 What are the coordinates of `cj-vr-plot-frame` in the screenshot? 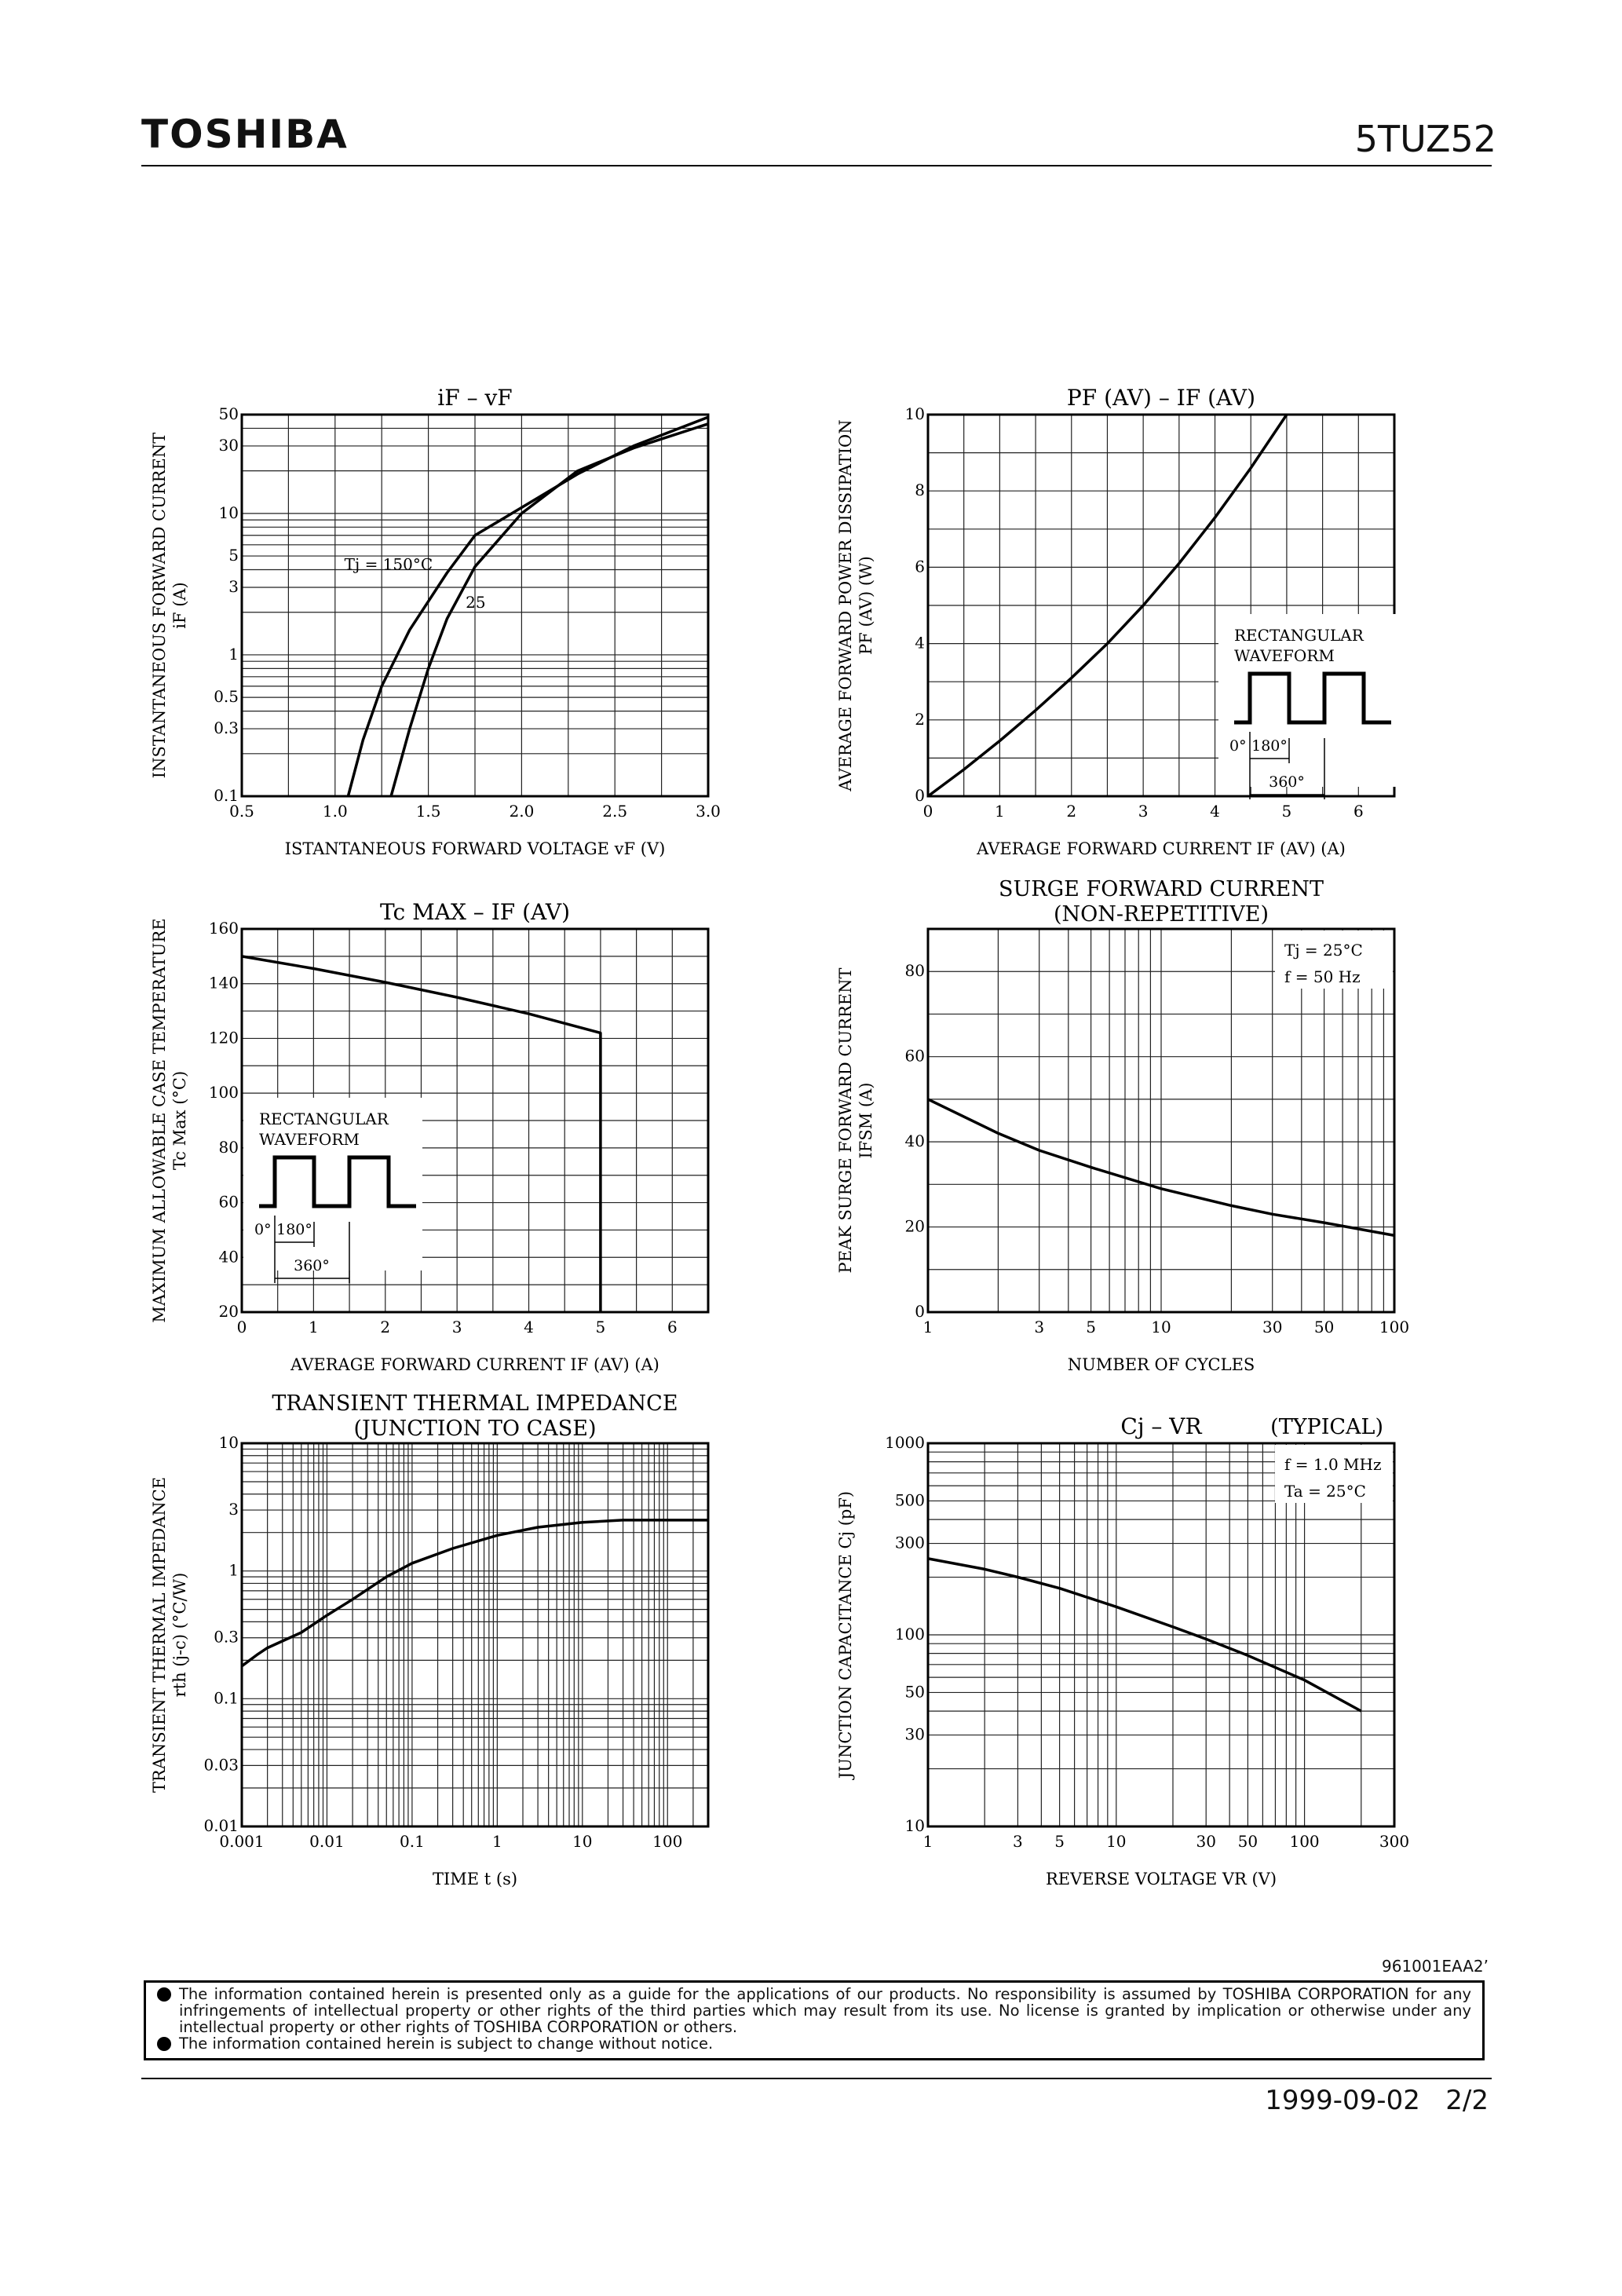 It's located at (1161, 1635).